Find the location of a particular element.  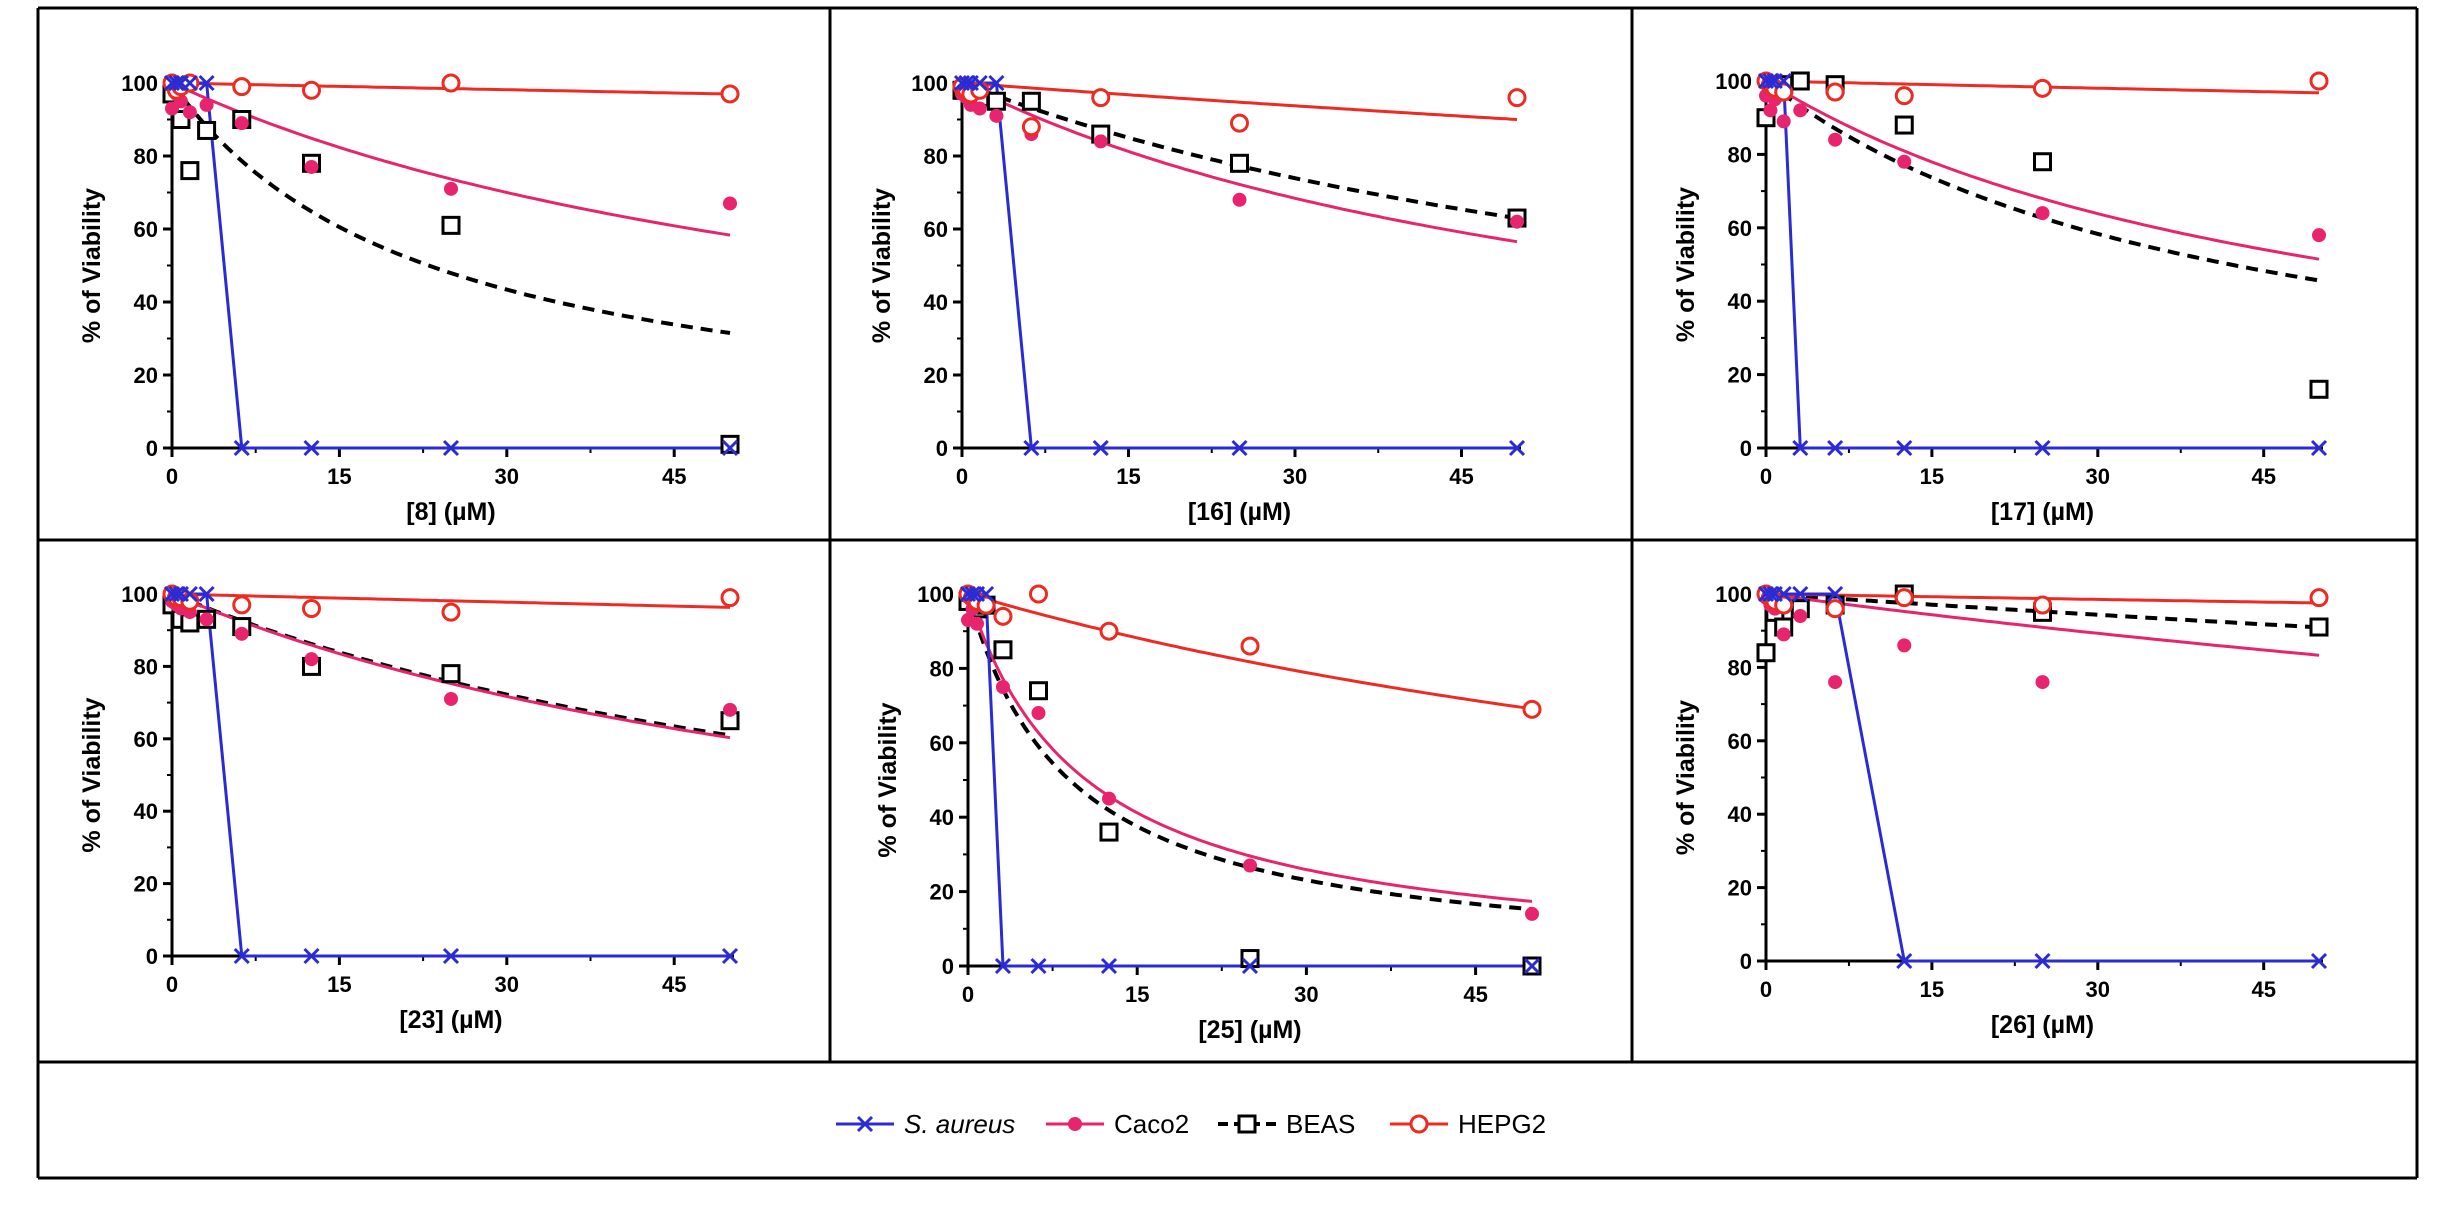

x-axis-title: [25] (µM) is located at coordinates (1249, 1030).